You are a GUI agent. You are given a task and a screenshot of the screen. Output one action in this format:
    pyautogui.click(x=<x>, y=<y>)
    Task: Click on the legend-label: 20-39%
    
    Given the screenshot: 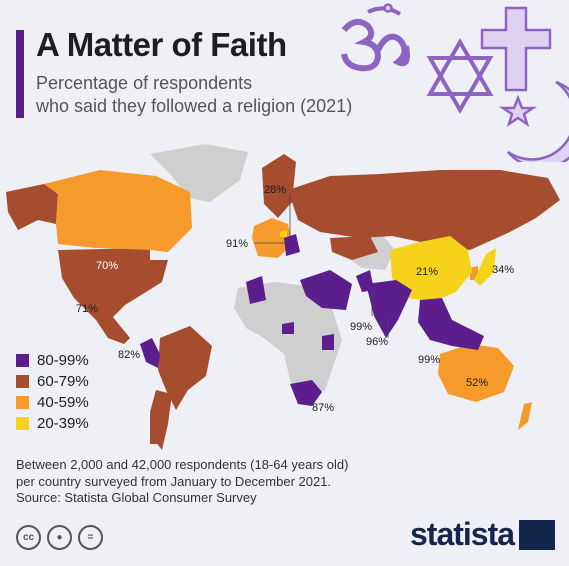 What is the action you would take?
    pyautogui.click(x=63, y=423)
    